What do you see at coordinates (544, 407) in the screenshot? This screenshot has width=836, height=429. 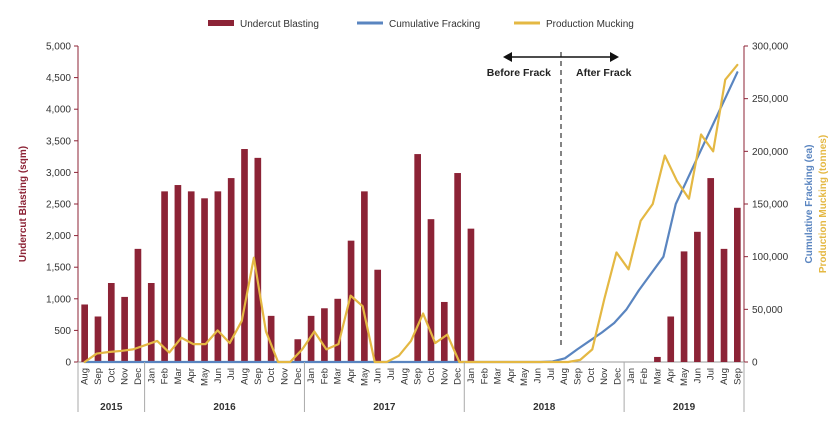 I see `year-label: 2018` at bounding box center [544, 407].